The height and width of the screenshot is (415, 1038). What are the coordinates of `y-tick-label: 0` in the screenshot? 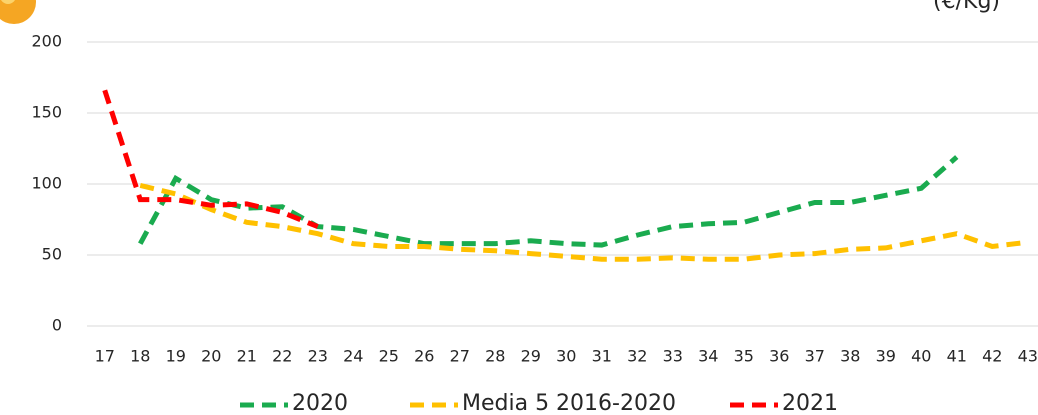 It's located at (57, 325).